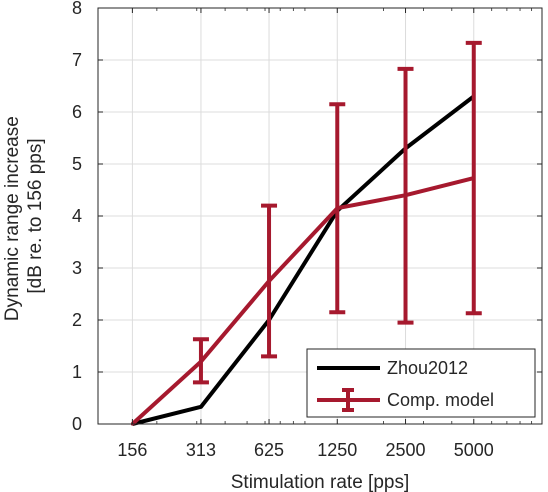  Describe the element at coordinates (77, 372) in the screenshot. I see `y-tick-label: 1` at that location.